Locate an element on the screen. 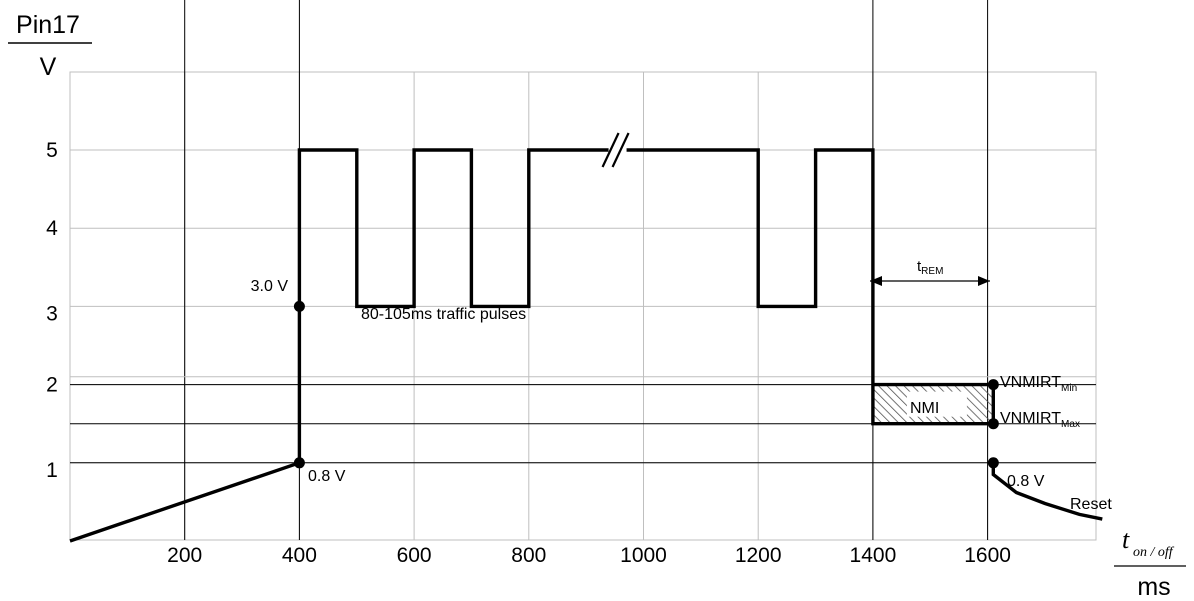 This screenshot has height=601, width=1194. y-axis-label-top: Pin17 is located at coordinates (48, 25).